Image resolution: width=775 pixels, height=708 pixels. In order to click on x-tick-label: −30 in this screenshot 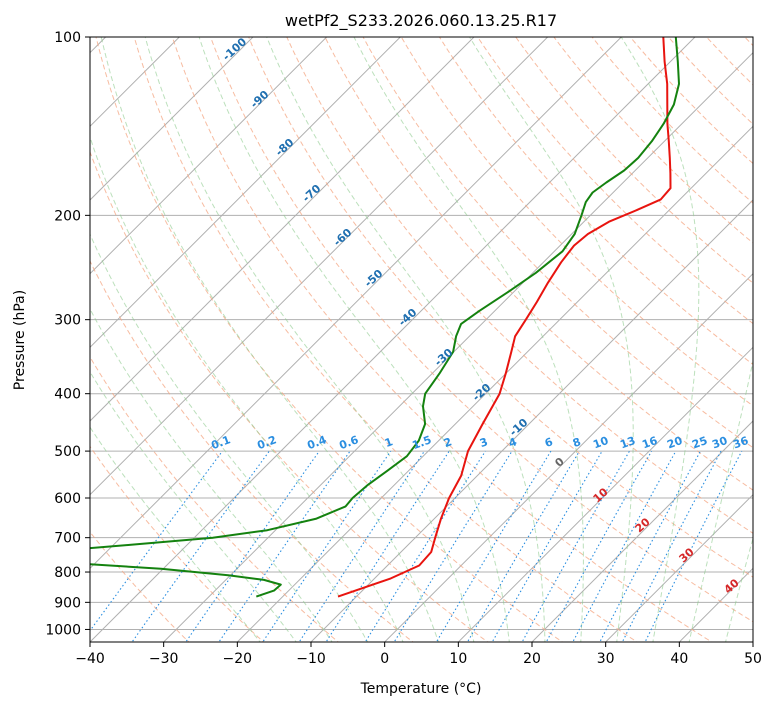, I will do `click(164, 659)`.